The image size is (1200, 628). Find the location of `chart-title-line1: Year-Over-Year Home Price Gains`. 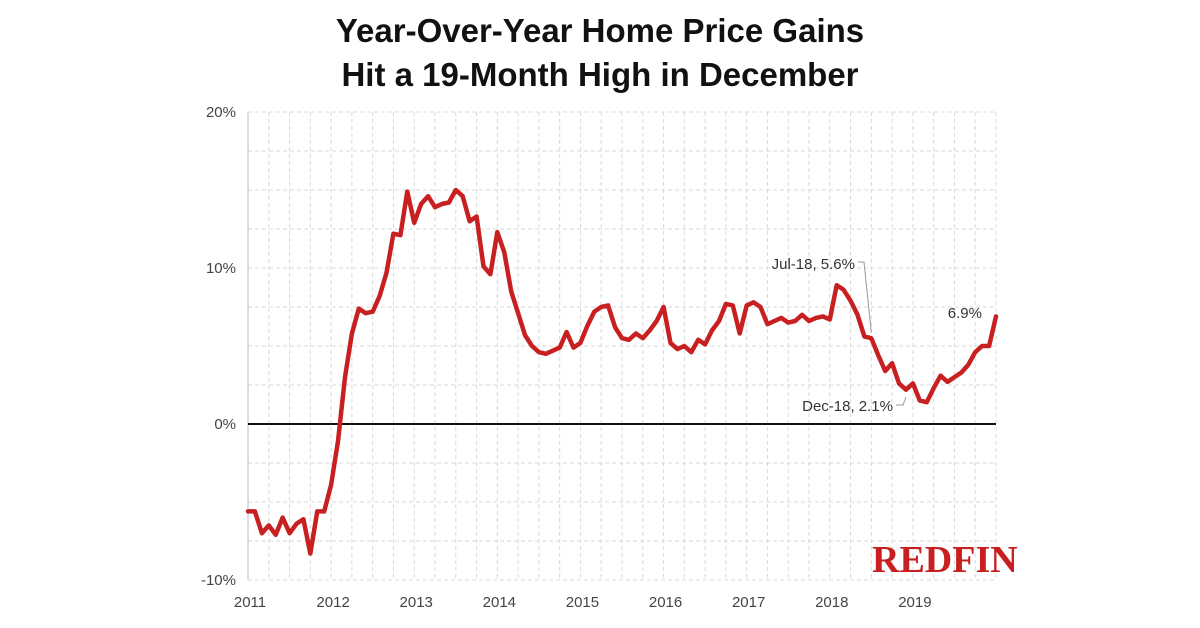

chart-title-line1: Year-Over-Year Home Price Gains is located at coordinates (600, 30).